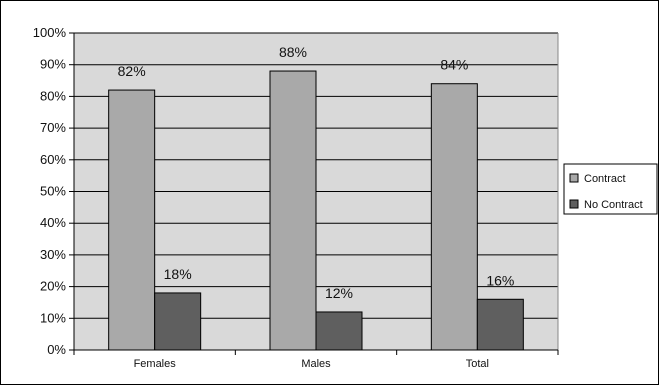 This screenshot has height=385, width=659. What do you see at coordinates (132, 220) in the screenshot?
I see `bar-contract-females` at bounding box center [132, 220].